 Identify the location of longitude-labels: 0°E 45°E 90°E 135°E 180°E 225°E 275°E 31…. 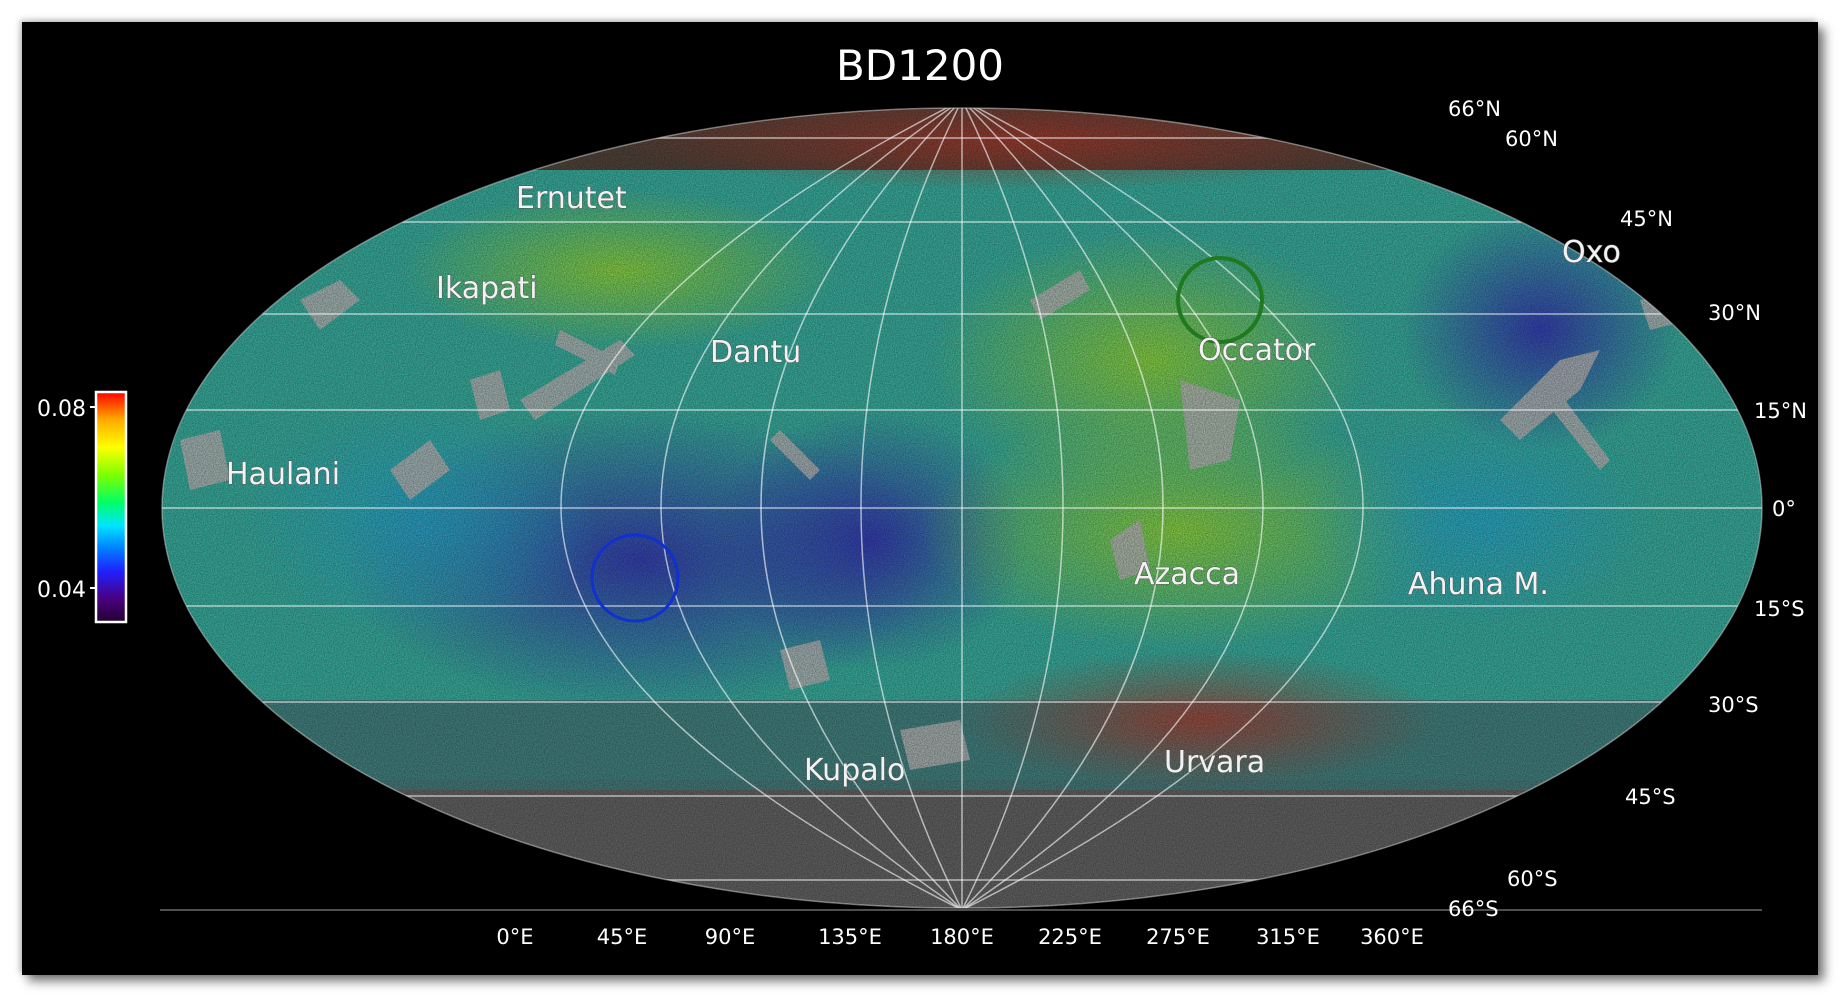
(960, 937).